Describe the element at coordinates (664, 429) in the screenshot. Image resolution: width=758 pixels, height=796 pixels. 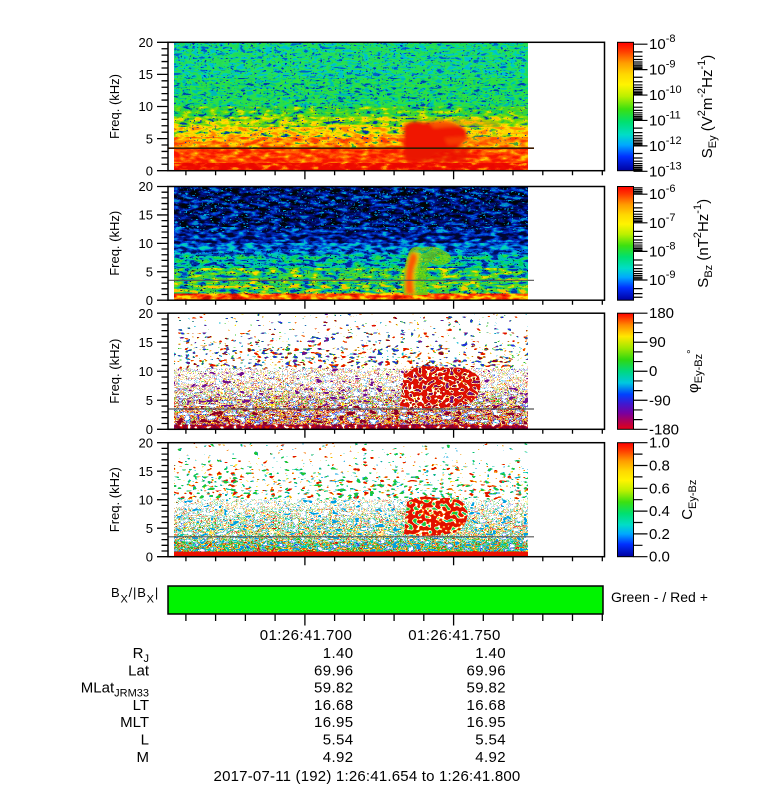
I see `svg-text: -180` at that location.